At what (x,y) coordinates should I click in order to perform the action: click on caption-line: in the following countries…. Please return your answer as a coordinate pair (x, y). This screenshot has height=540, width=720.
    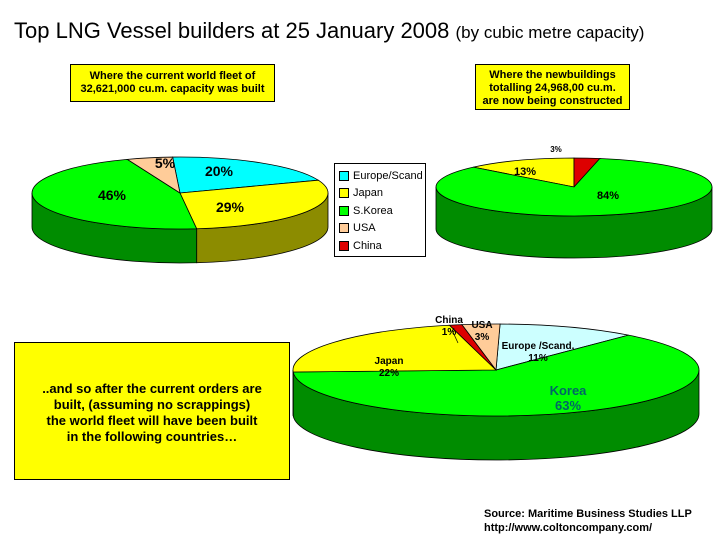
    Looking at the image, I should click on (152, 436).